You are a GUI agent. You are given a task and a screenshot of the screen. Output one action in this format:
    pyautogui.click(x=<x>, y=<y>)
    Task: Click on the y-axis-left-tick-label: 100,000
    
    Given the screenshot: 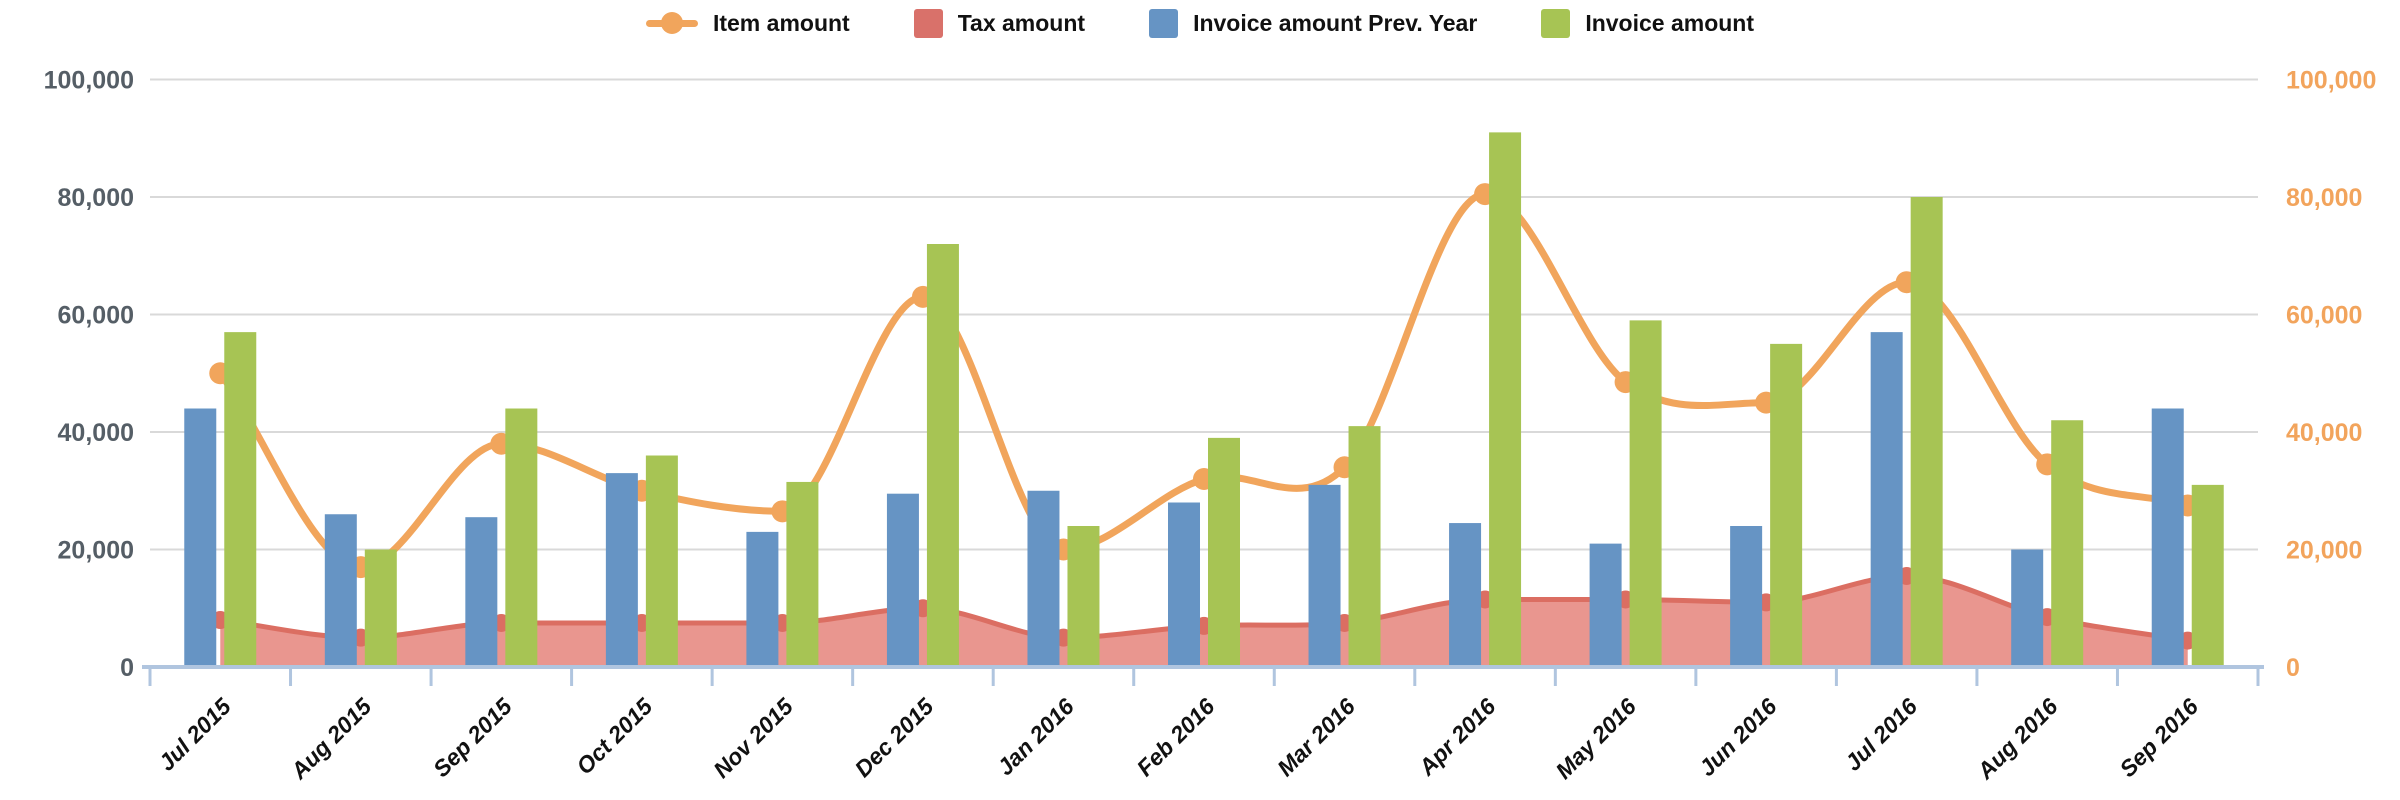 What is the action you would take?
    pyautogui.click(x=89, y=81)
    